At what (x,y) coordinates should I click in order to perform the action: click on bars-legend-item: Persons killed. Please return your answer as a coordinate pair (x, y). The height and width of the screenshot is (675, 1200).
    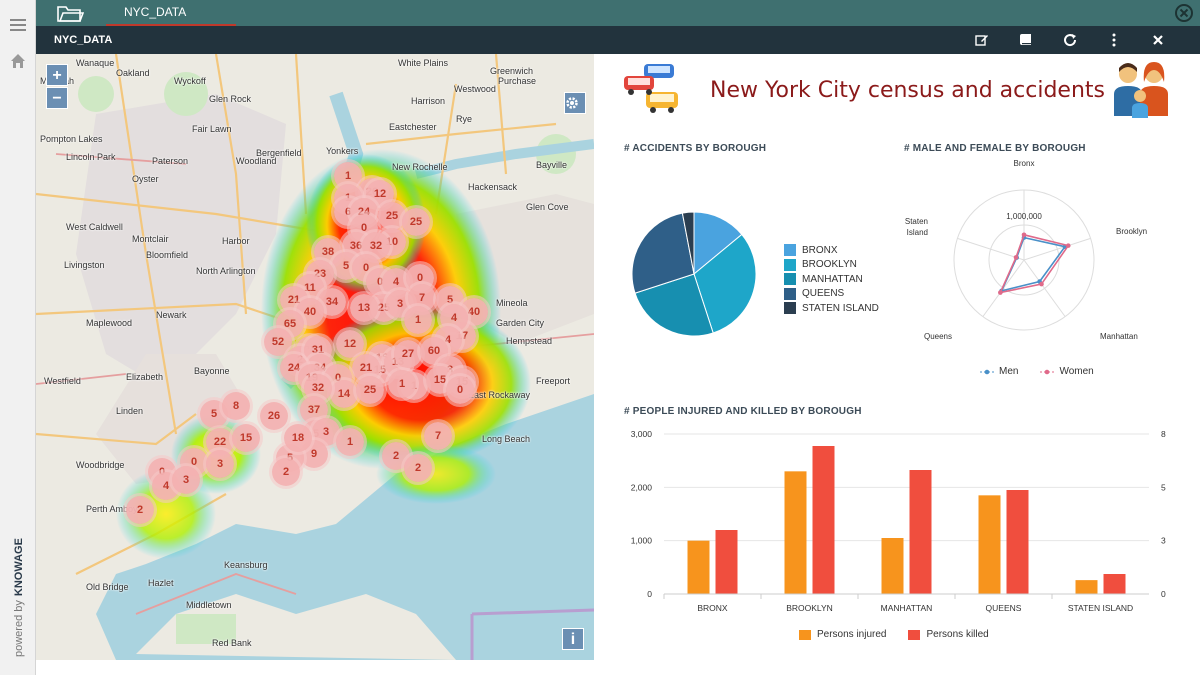
    Looking at the image, I should click on (948, 634).